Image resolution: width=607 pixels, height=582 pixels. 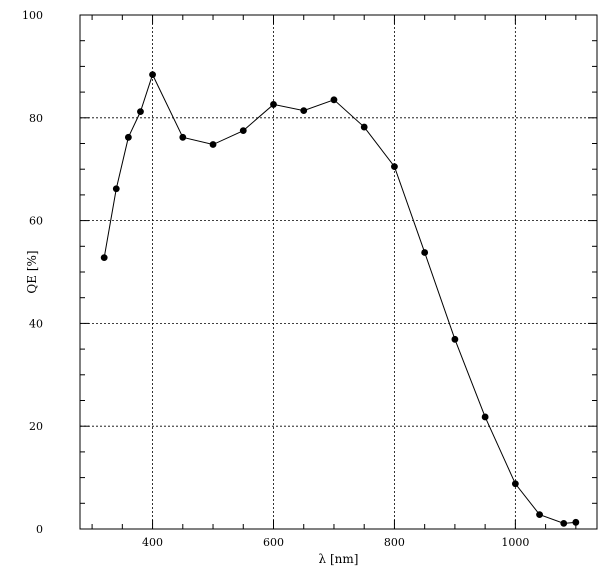 What do you see at coordinates (339, 559) in the screenshot?
I see `x-axis-title: λ [nm]` at bounding box center [339, 559].